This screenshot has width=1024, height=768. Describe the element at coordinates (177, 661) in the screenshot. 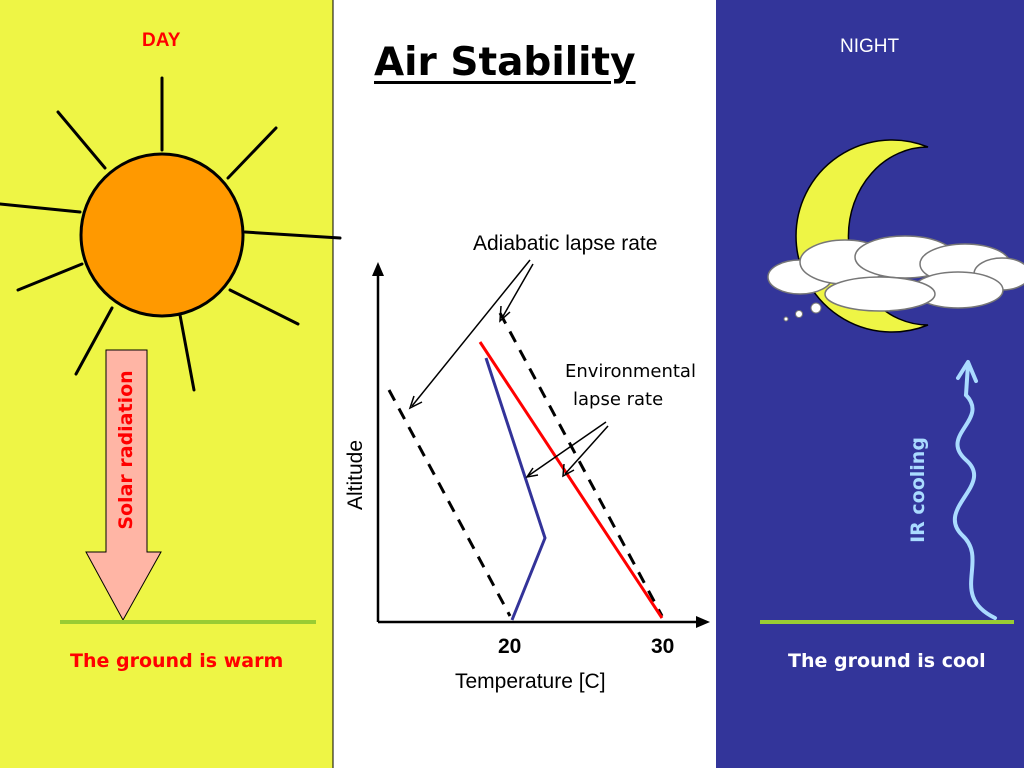

I see `ground-warm-text: The ground is warm` at that location.